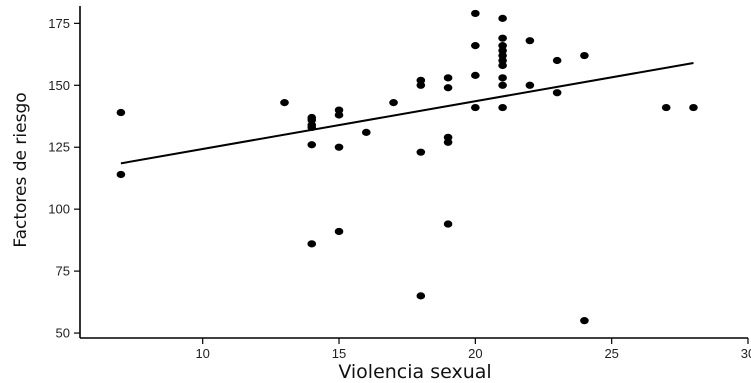 The width and height of the screenshot is (751, 383). What do you see at coordinates (63, 271) in the screenshot?
I see `y-tick-label-75: 75` at bounding box center [63, 271].